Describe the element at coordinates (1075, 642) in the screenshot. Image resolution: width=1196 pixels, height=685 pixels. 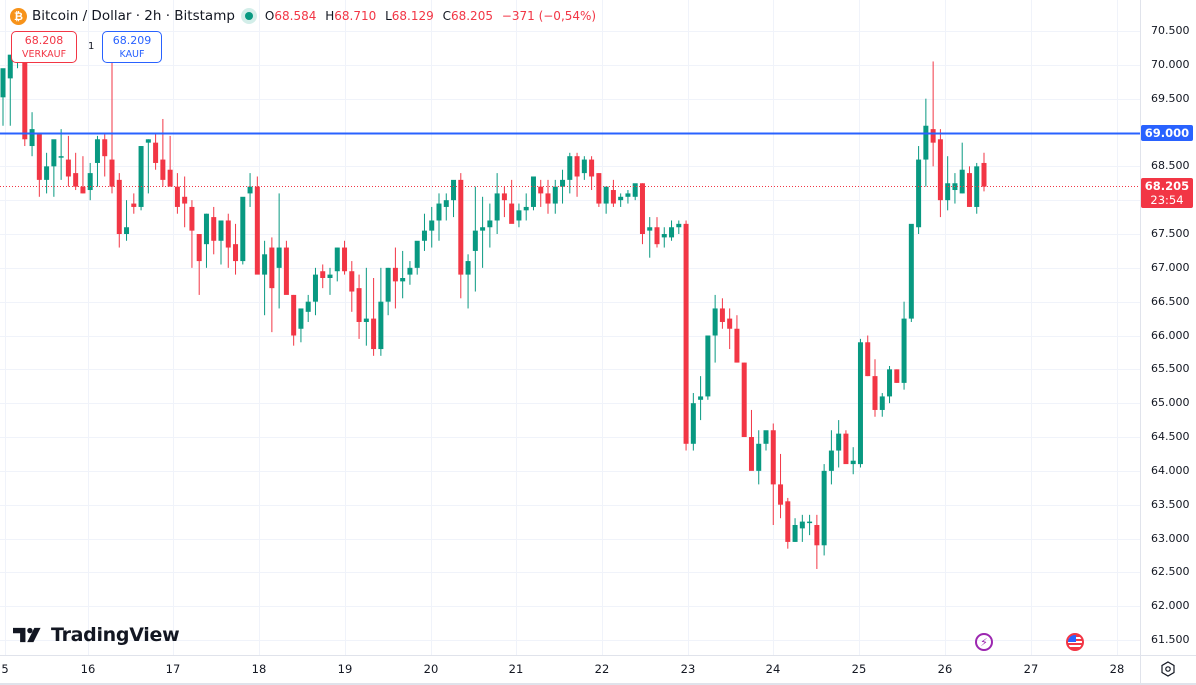
I see `us-flag-event-icon` at that location.